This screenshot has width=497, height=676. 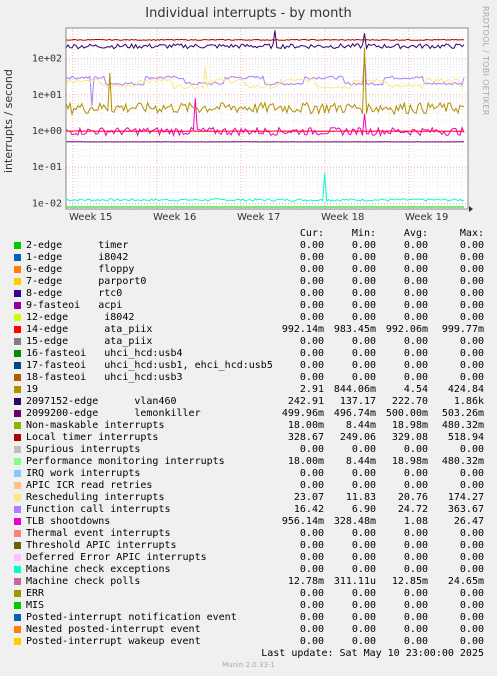 What do you see at coordinates (47, 95) in the screenshot?
I see `y-tick-label: 1e+01` at bounding box center [47, 95].